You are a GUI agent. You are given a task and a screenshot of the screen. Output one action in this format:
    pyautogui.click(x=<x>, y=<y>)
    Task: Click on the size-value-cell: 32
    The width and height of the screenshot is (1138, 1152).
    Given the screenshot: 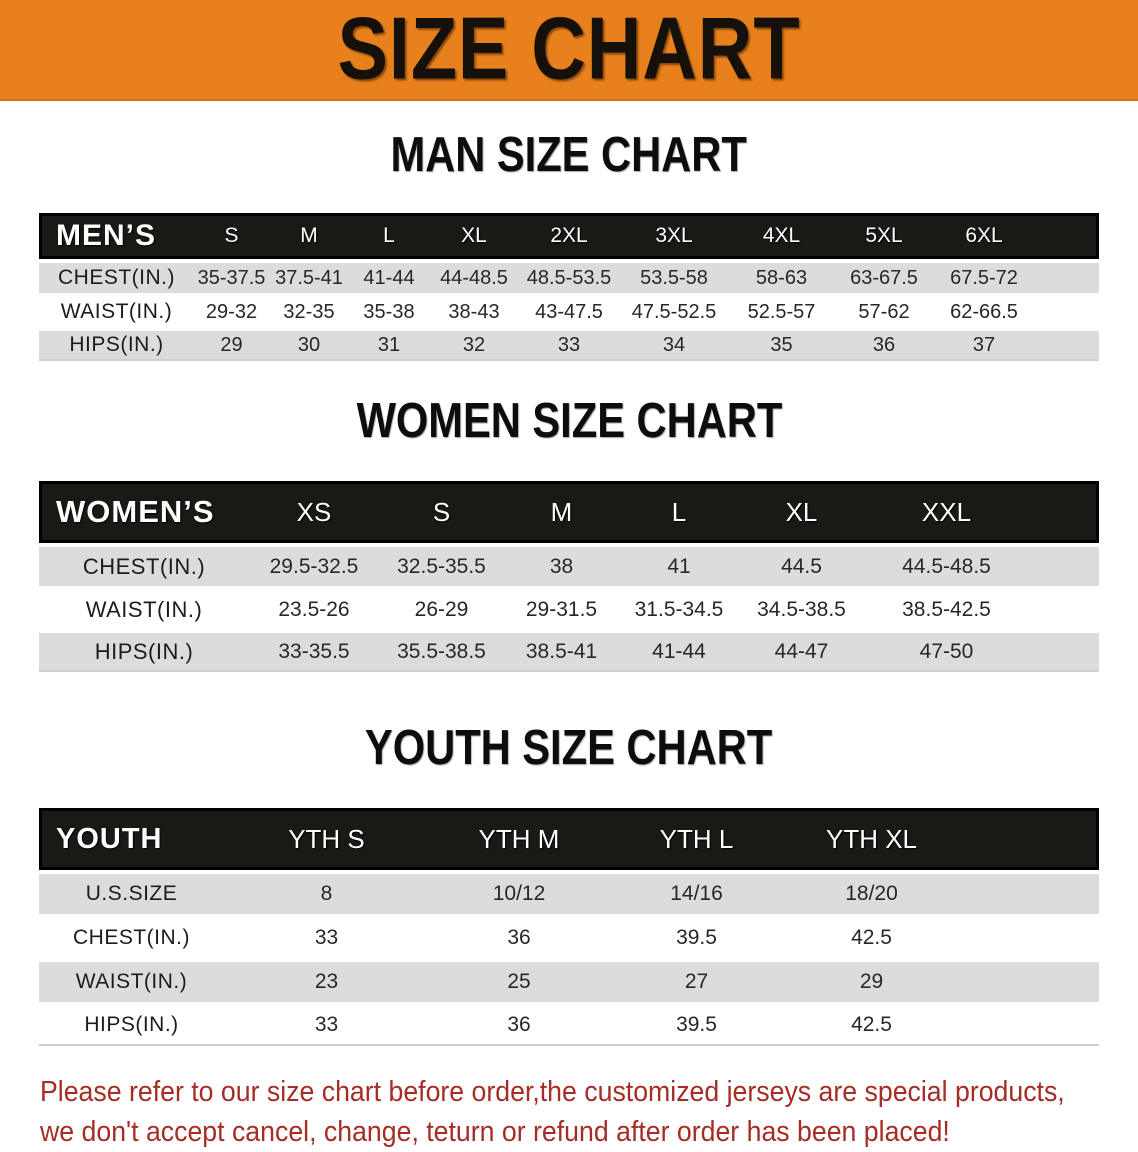 What is the action you would take?
    pyautogui.click(x=474, y=344)
    